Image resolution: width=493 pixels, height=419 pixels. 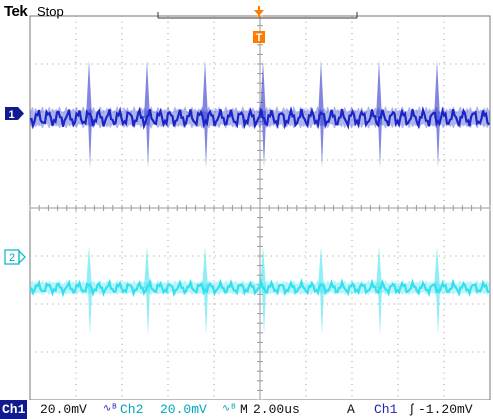 I want to click on ch2-line, so click(x=259, y=287).